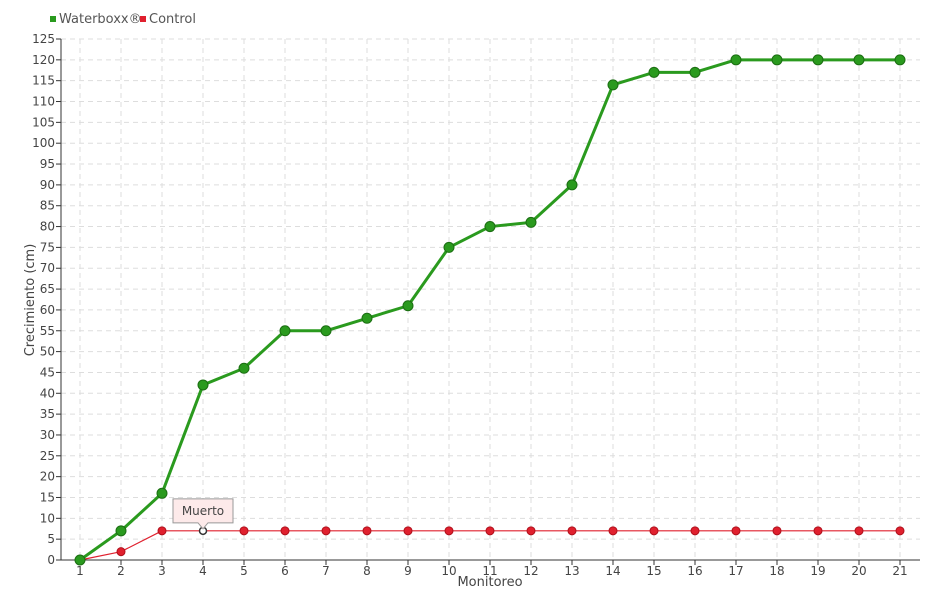 This screenshot has width=940, height=600. I want to click on x-tick-label: 7, so click(326, 571).